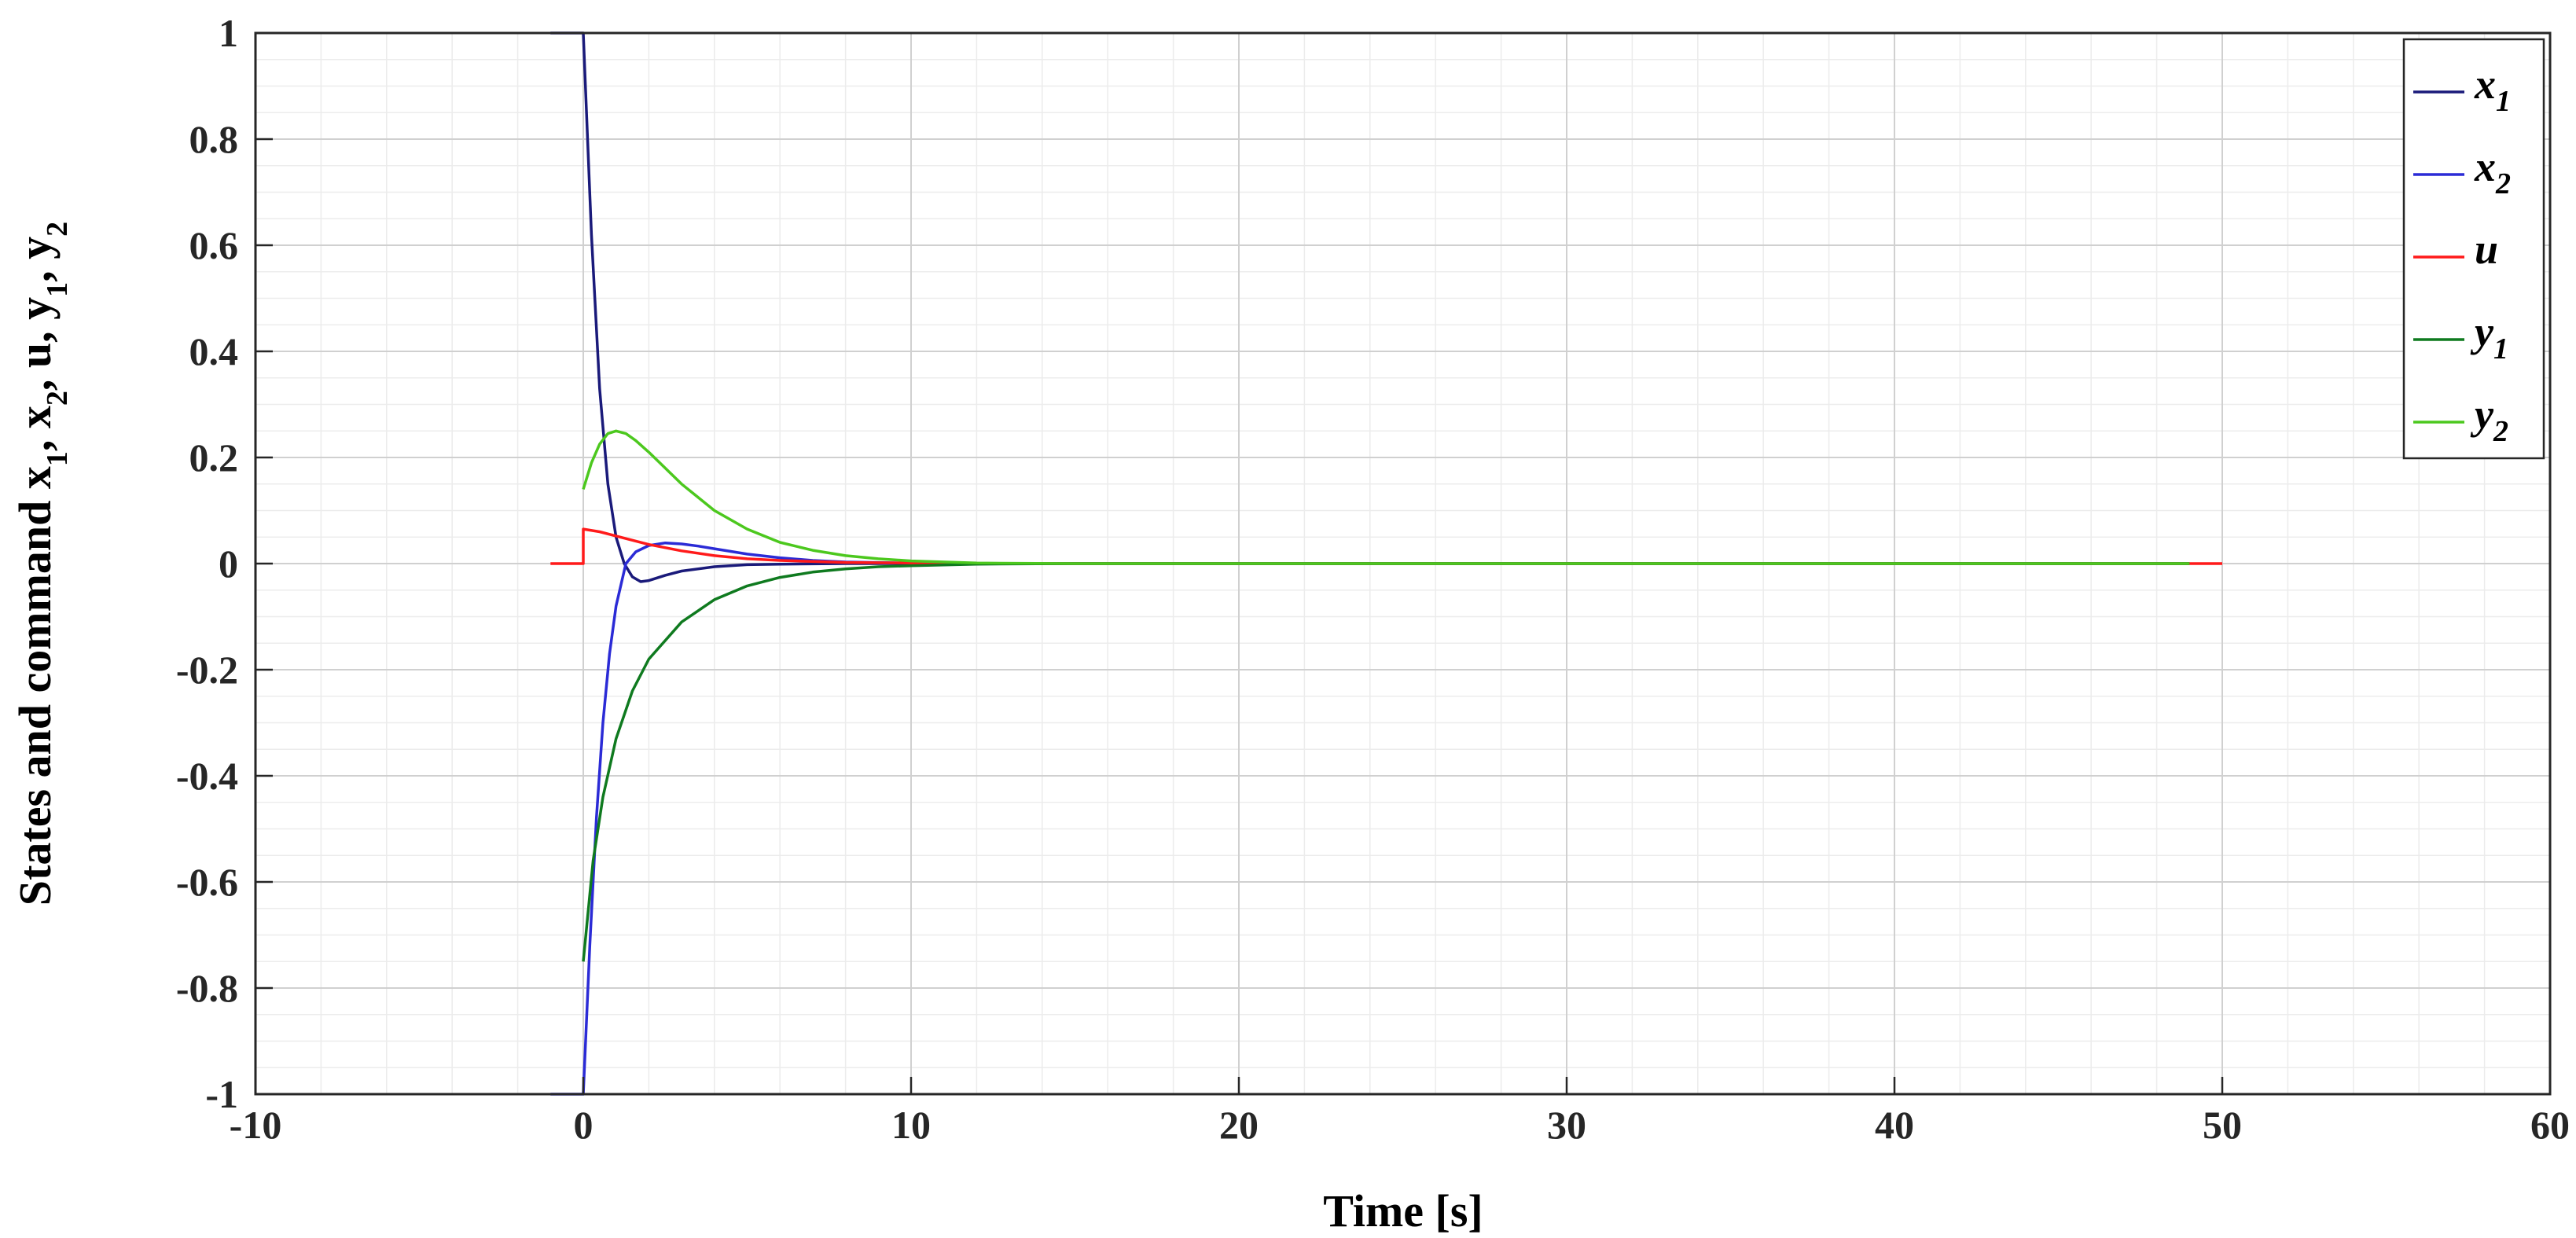  I want to click on y-tick-label: -0.2, so click(207, 670).